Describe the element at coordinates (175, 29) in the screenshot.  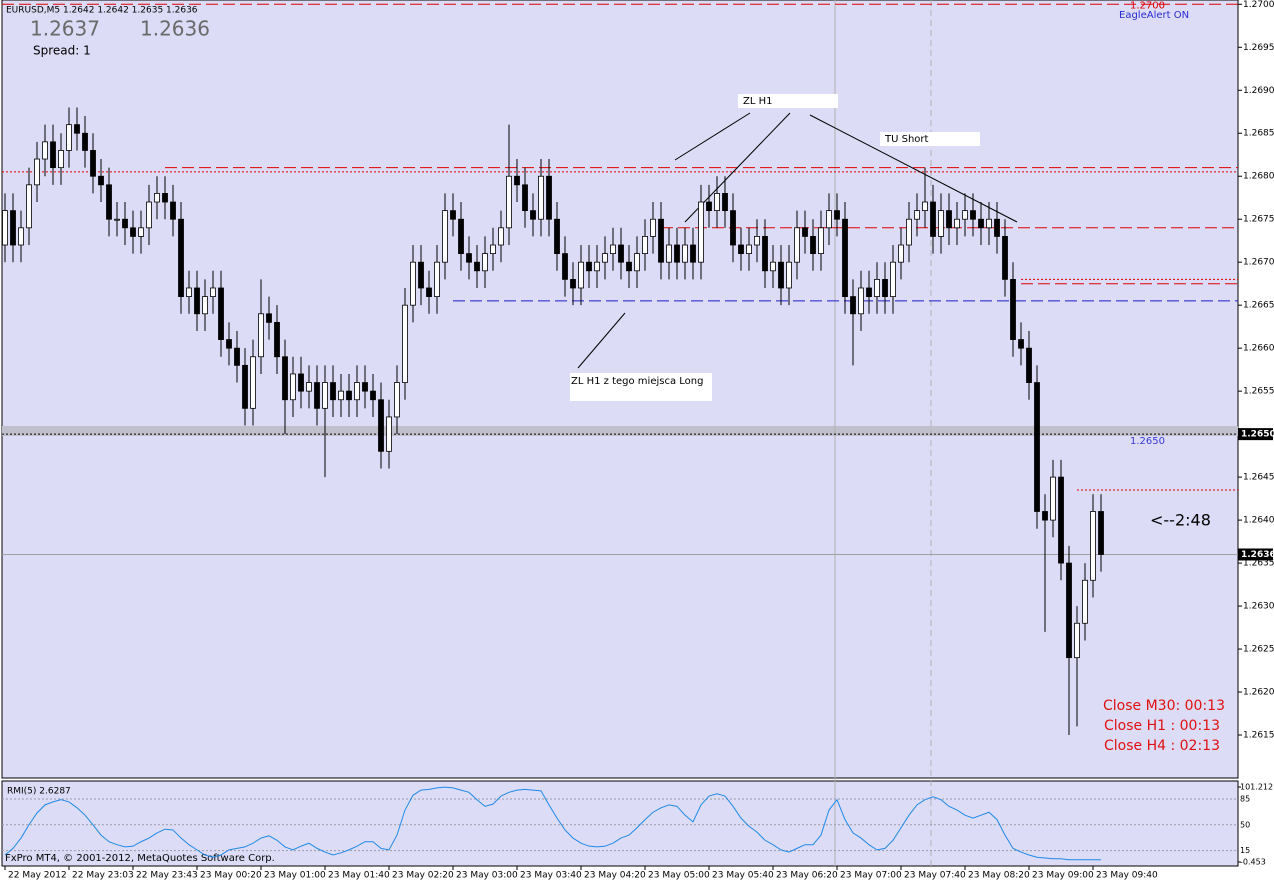
I see `ask-quote: 1.2636` at that location.